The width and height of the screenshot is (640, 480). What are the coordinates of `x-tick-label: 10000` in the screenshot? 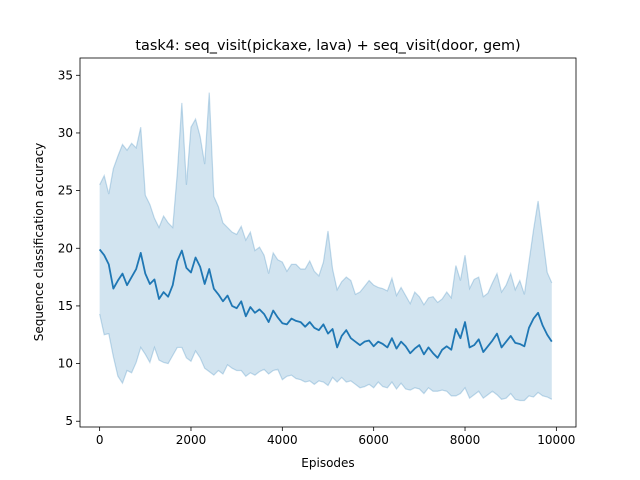 It's located at (556, 440).